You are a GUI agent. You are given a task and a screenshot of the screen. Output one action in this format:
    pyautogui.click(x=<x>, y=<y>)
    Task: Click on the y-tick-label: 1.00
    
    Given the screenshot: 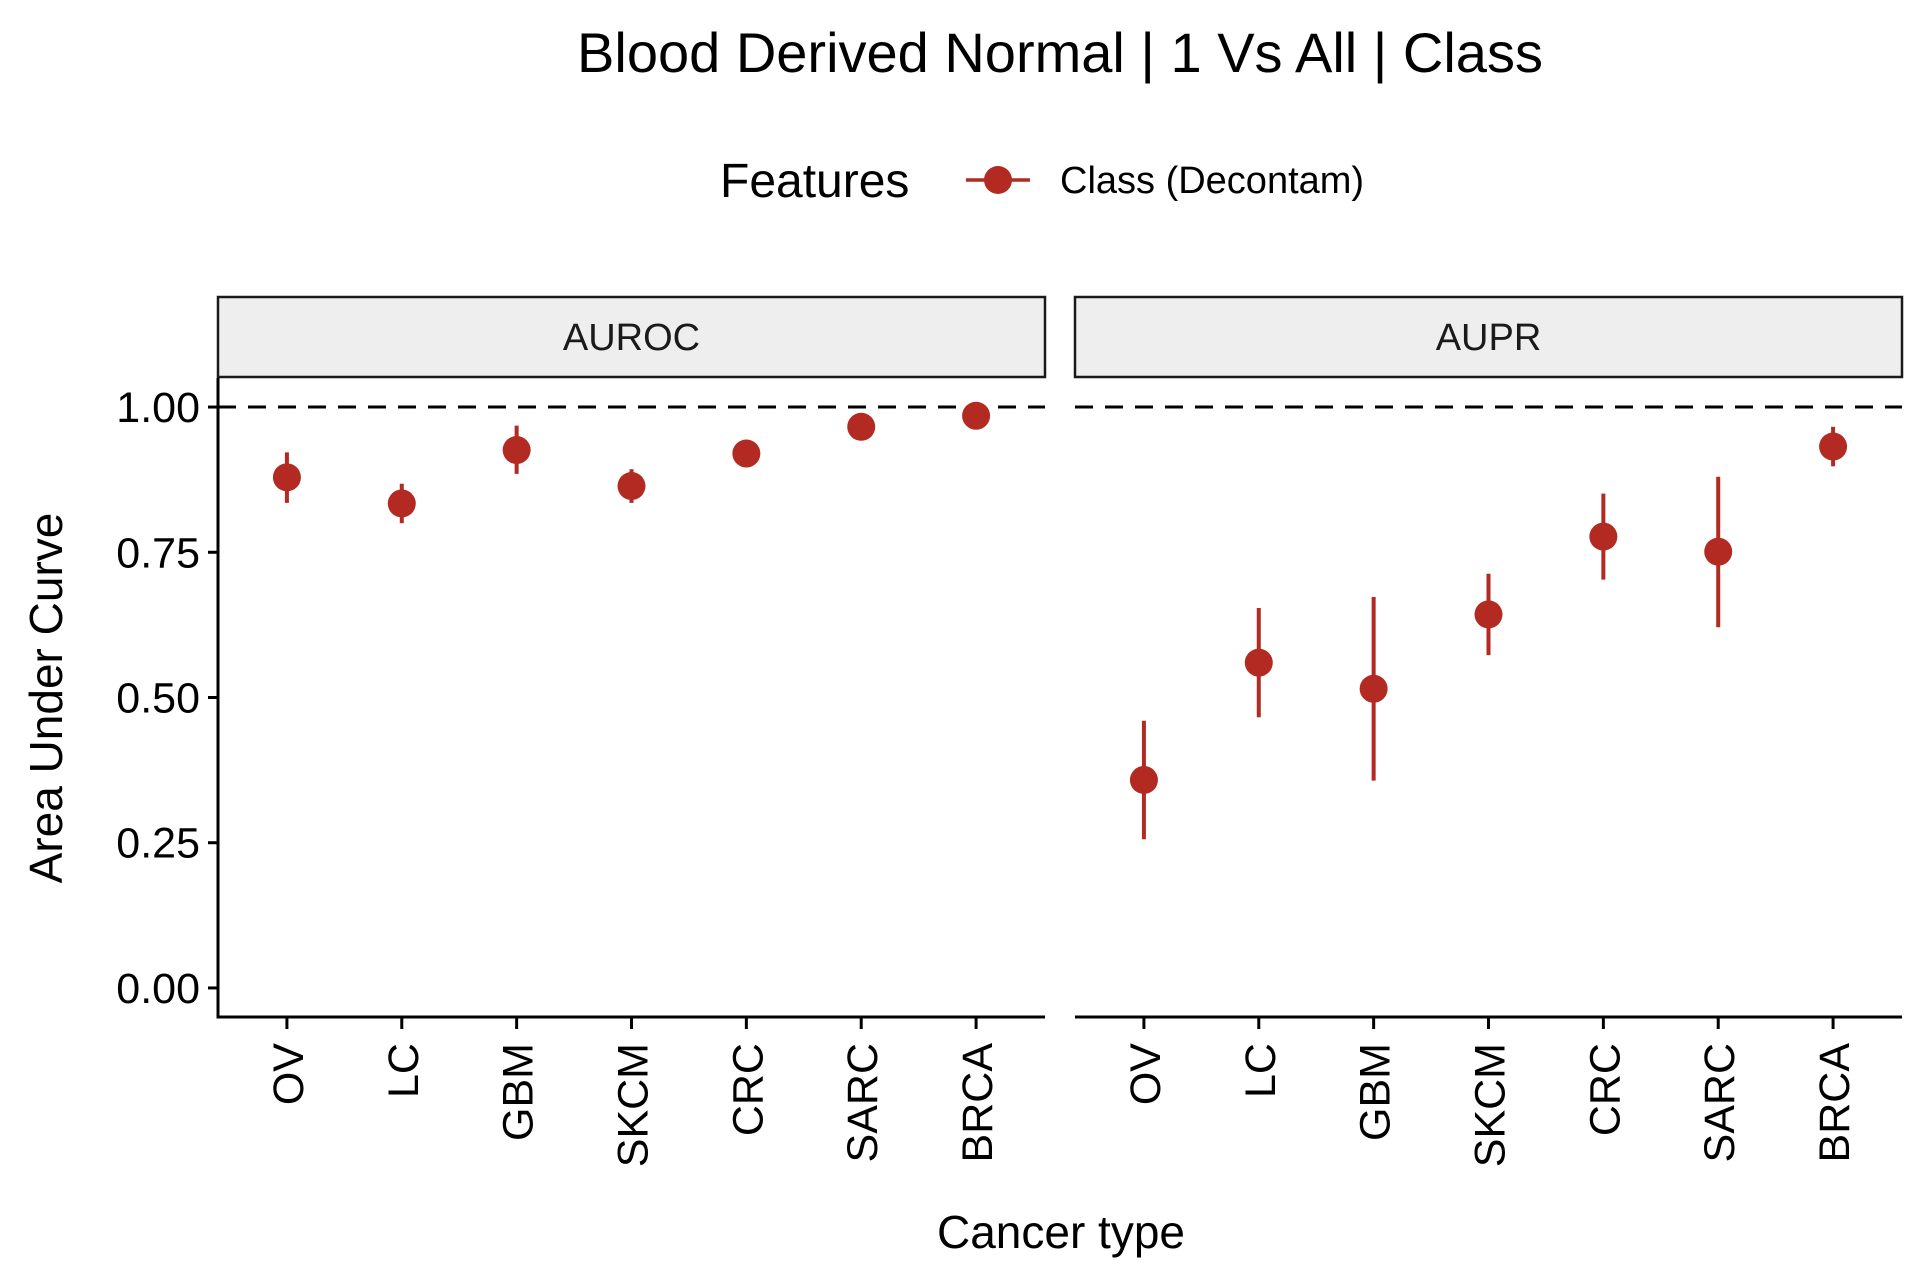 What is the action you would take?
    pyautogui.click(x=158, y=408)
    